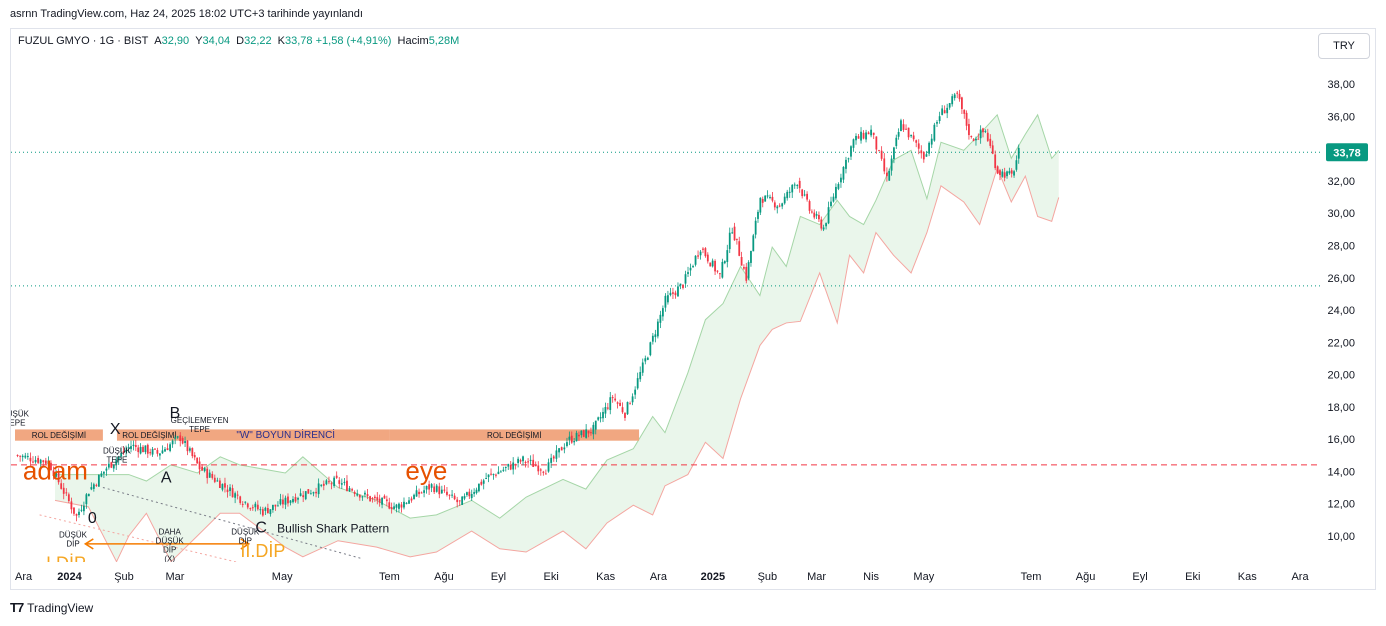  I want to click on chart-annotation: II.DİP, so click(262, 551).